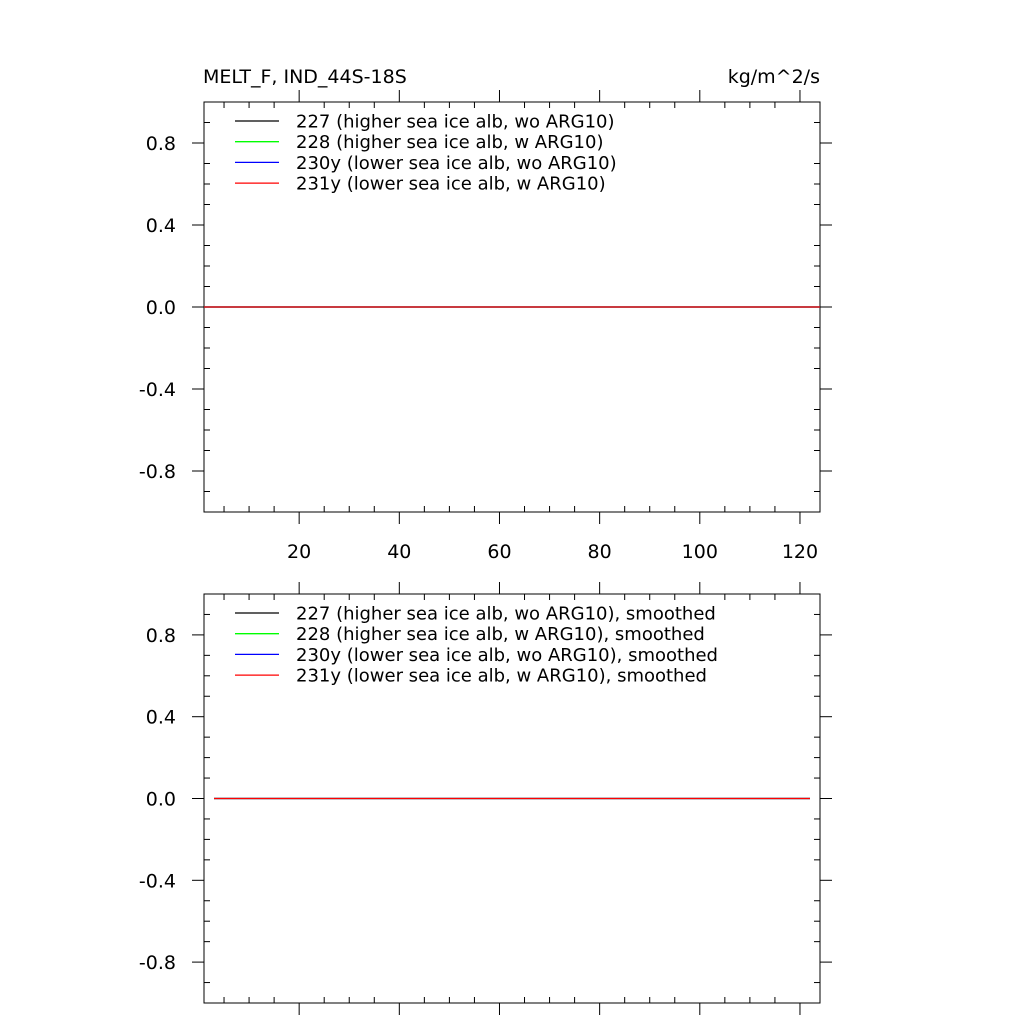 The width and height of the screenshot is (1024, 1024). I want to click on legend-label: 228 (higher sea ice alb, w ARG10), so click(449, 142).